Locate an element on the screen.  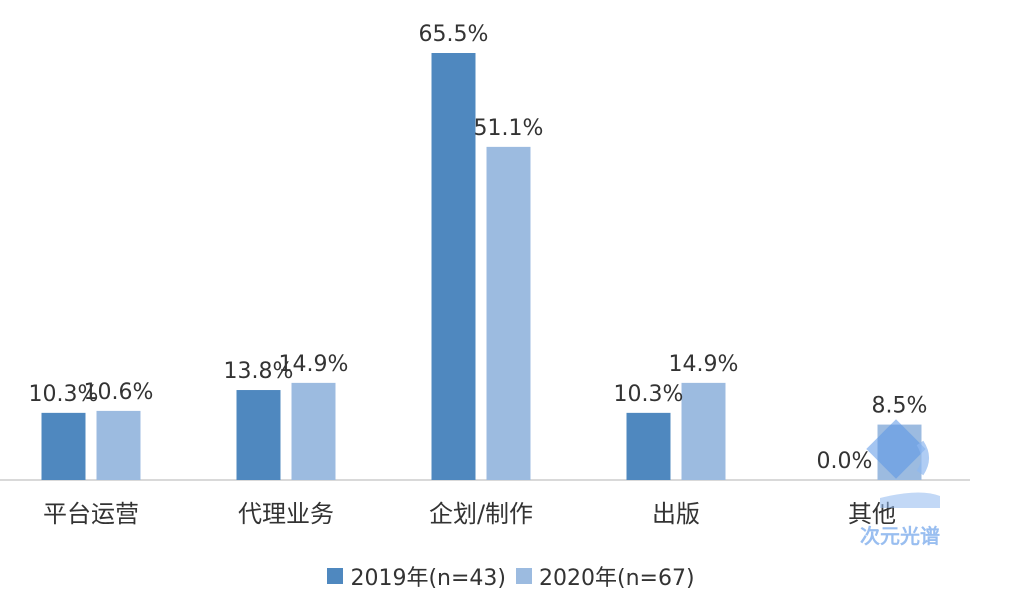
data-label-2020-2: 51.1% is located at coordinates (509, 128).